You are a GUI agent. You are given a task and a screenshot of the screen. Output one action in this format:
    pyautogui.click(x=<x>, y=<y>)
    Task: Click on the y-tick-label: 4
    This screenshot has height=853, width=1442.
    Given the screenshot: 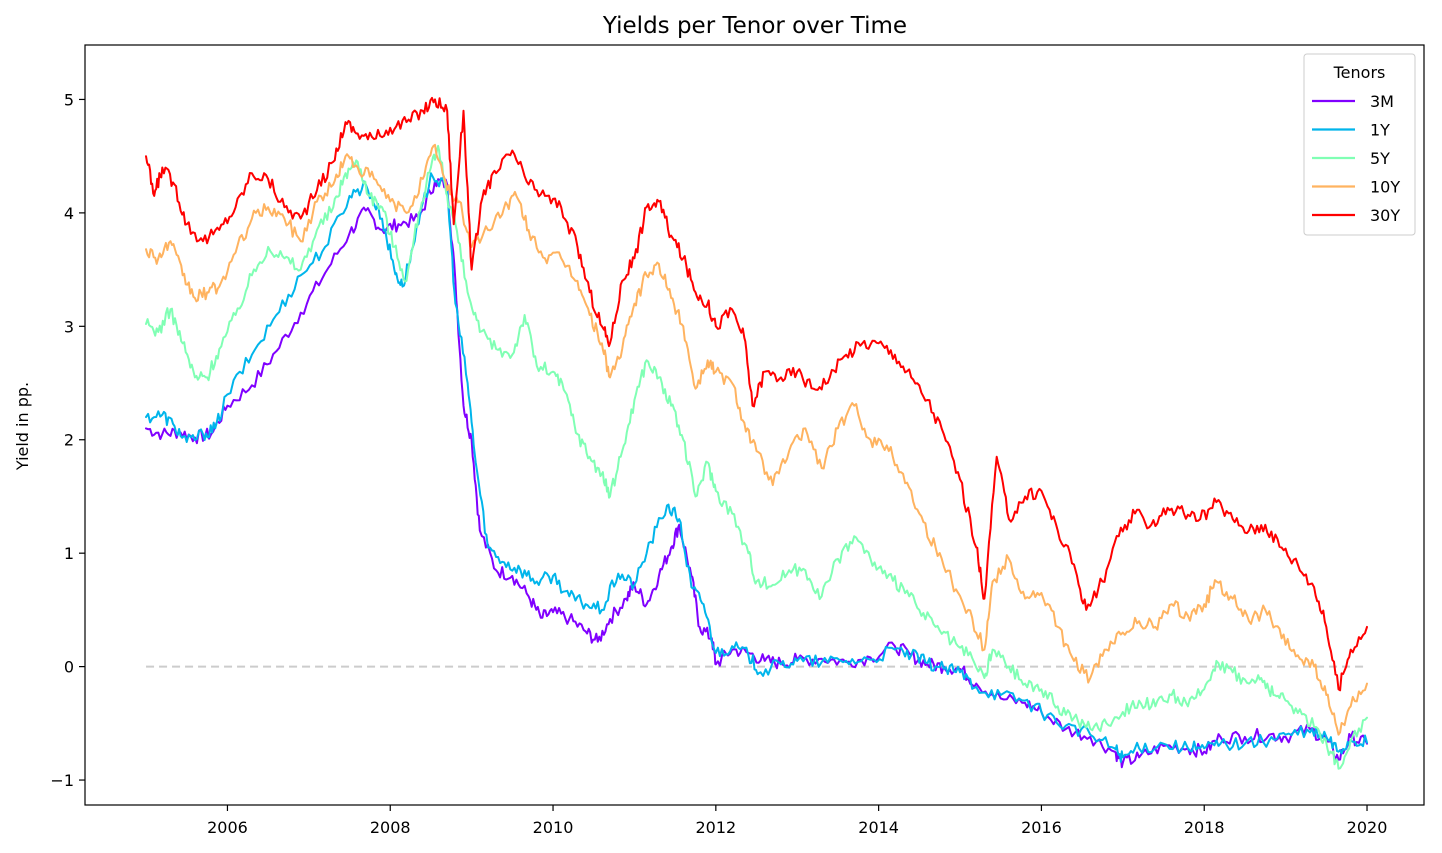 What is the action you would take?
    pyautogui.click(x=69, y=213)
    